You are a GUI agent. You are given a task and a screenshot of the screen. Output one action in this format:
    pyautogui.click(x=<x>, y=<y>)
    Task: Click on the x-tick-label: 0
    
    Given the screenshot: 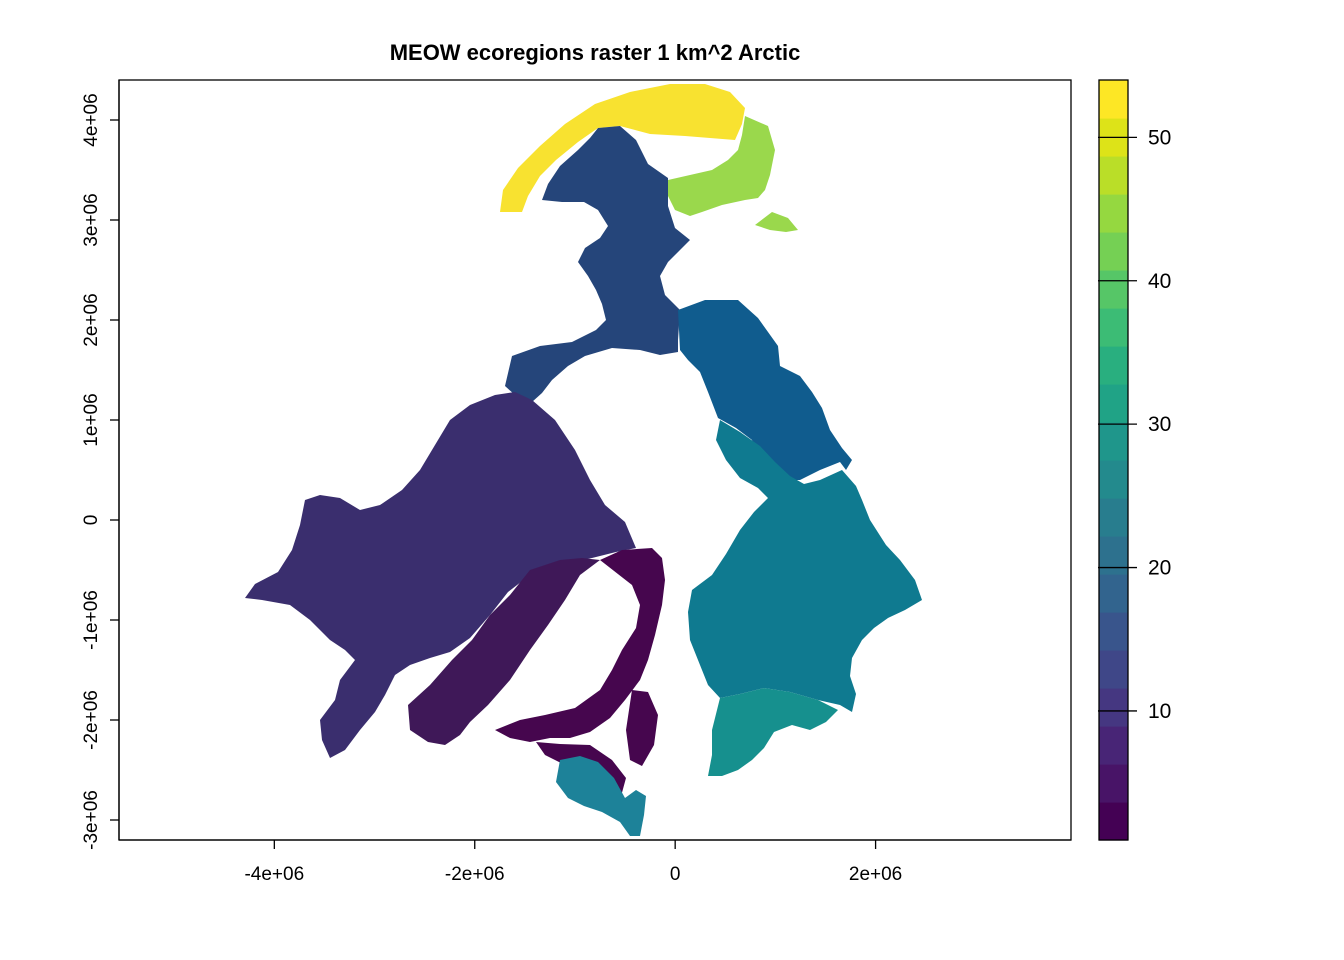 What is the action you would take?
    pyautogui.click(x=675, y=874)
    